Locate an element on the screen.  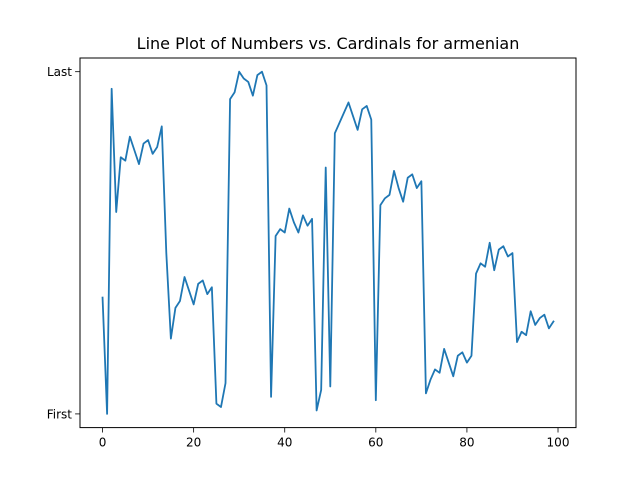
x-tick-label: 100 is located at coordinates (558, 443).